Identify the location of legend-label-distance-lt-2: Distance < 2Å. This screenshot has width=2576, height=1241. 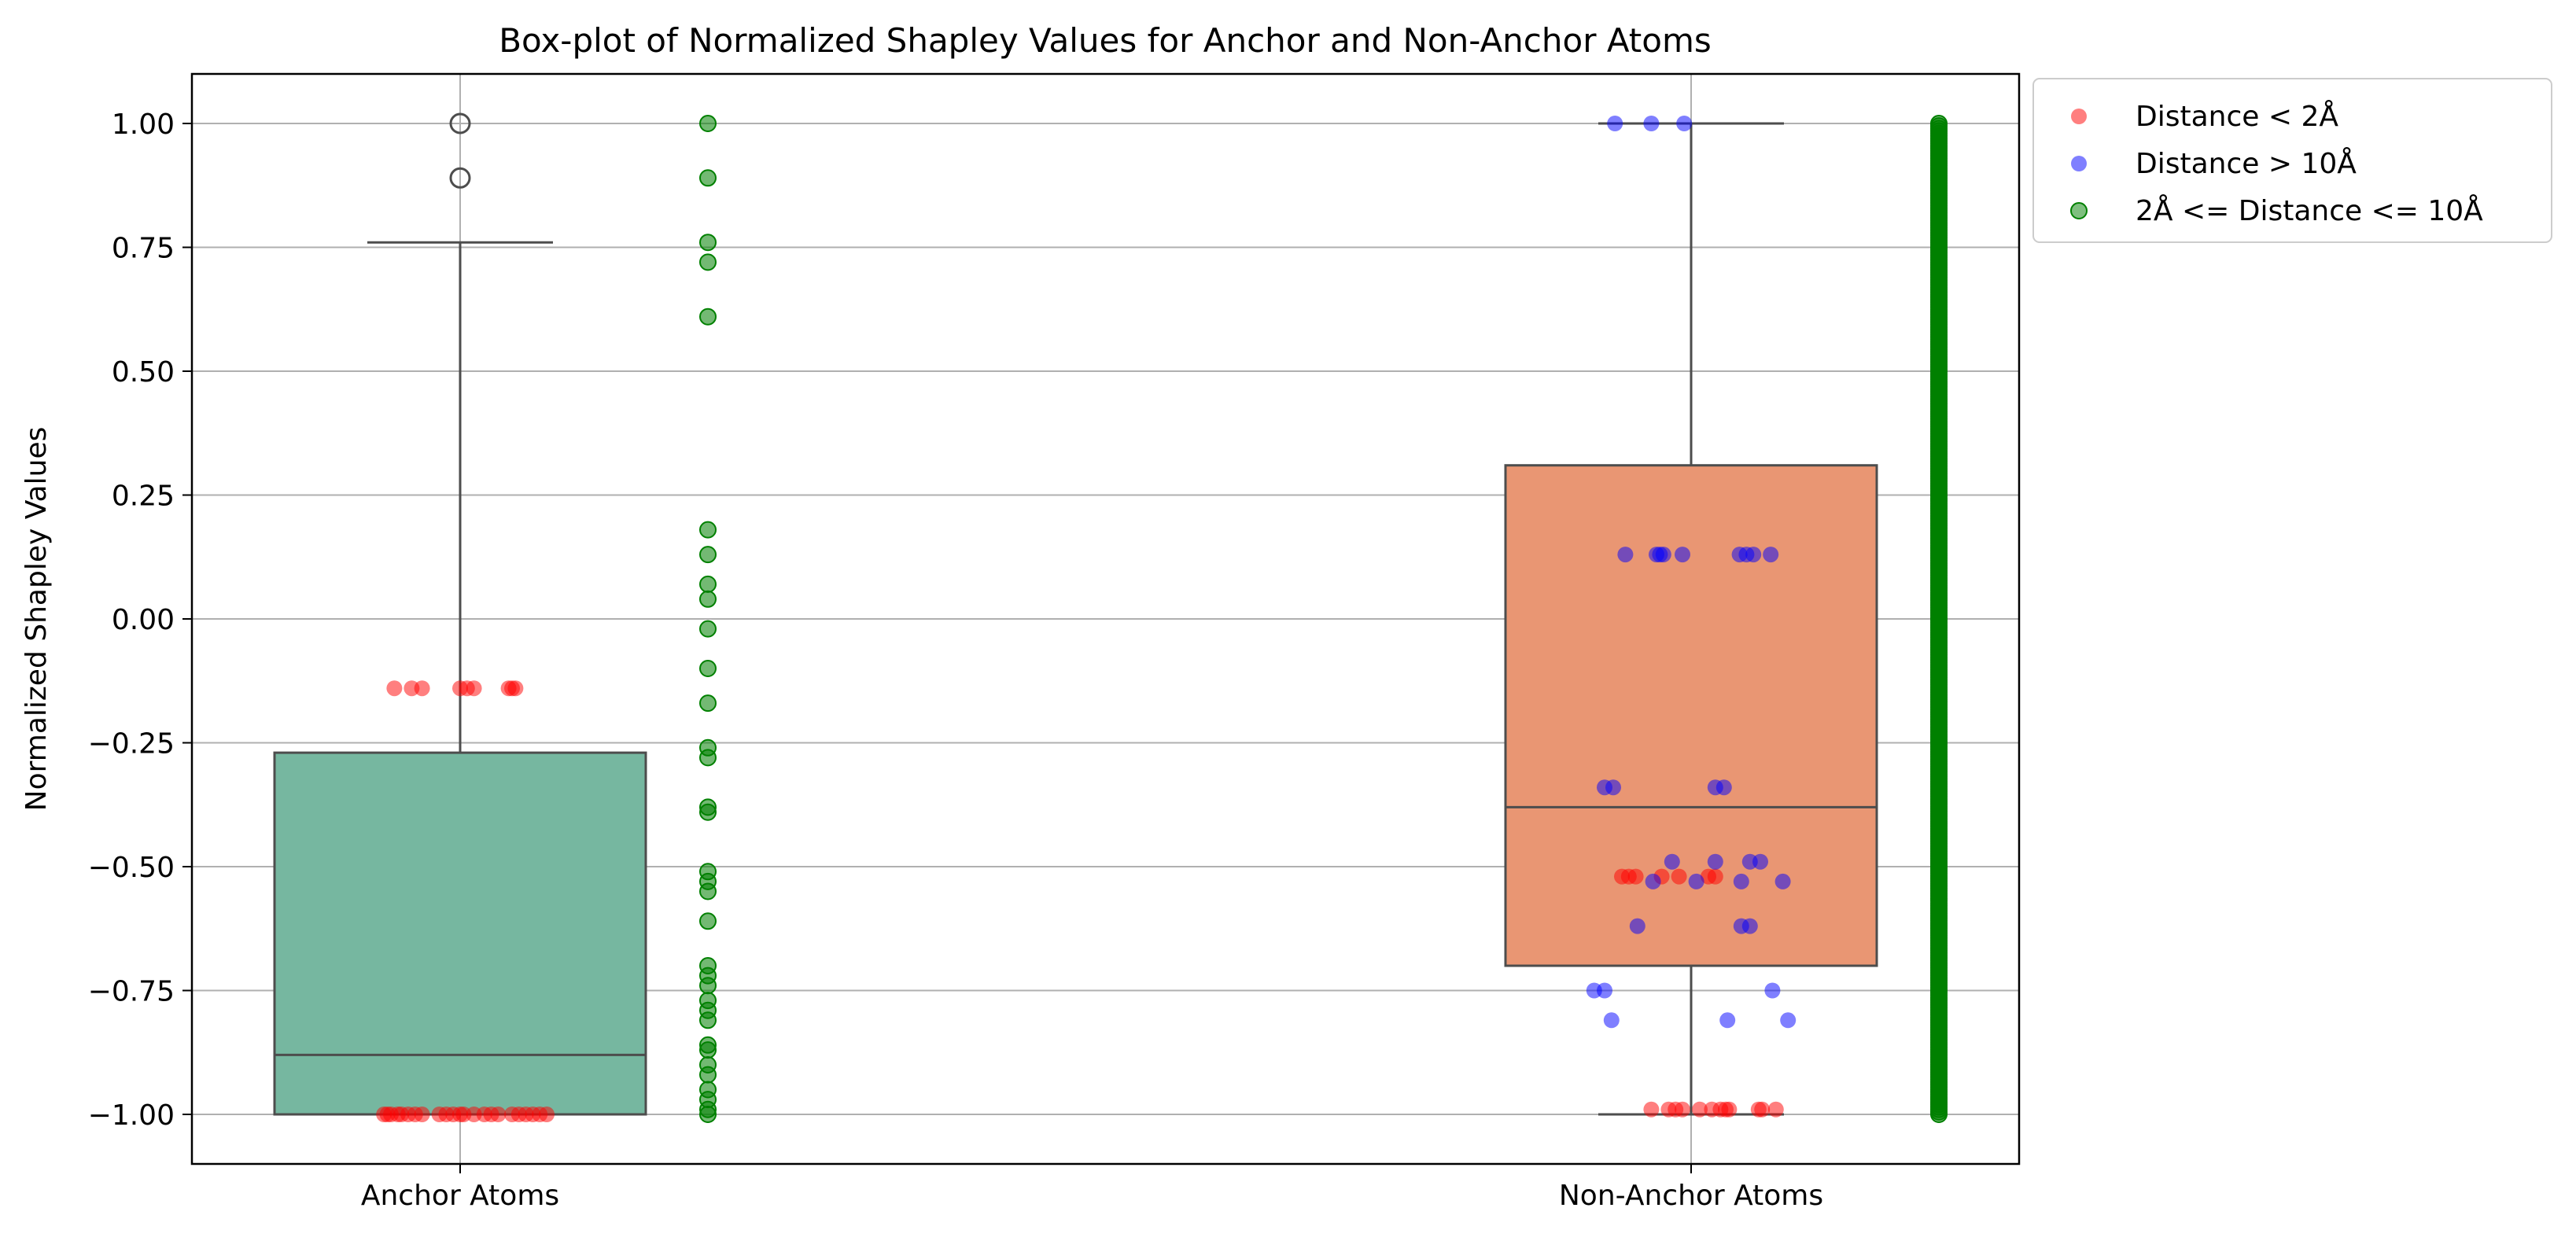
(2237, 116).